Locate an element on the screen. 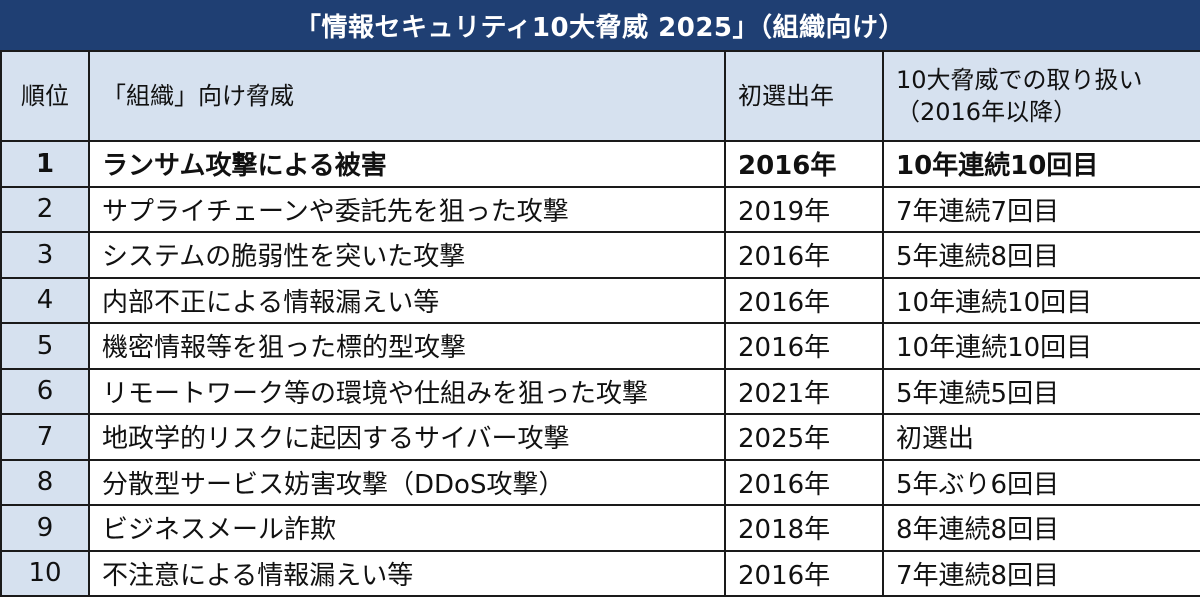 The image size is (1200, 600). rank-cell: 10 is located at coordinates (45, 573).